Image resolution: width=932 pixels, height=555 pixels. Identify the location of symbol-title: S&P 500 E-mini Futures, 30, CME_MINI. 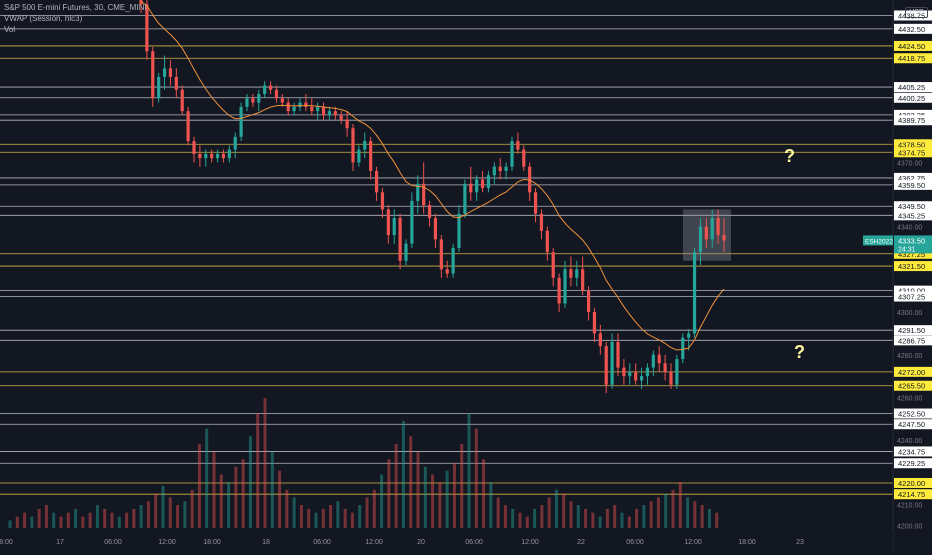
(75, 7).